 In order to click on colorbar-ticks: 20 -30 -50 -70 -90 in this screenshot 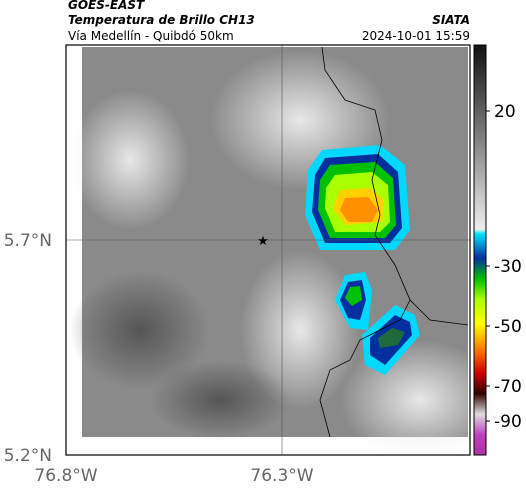, I will do `click(504, 267)`.